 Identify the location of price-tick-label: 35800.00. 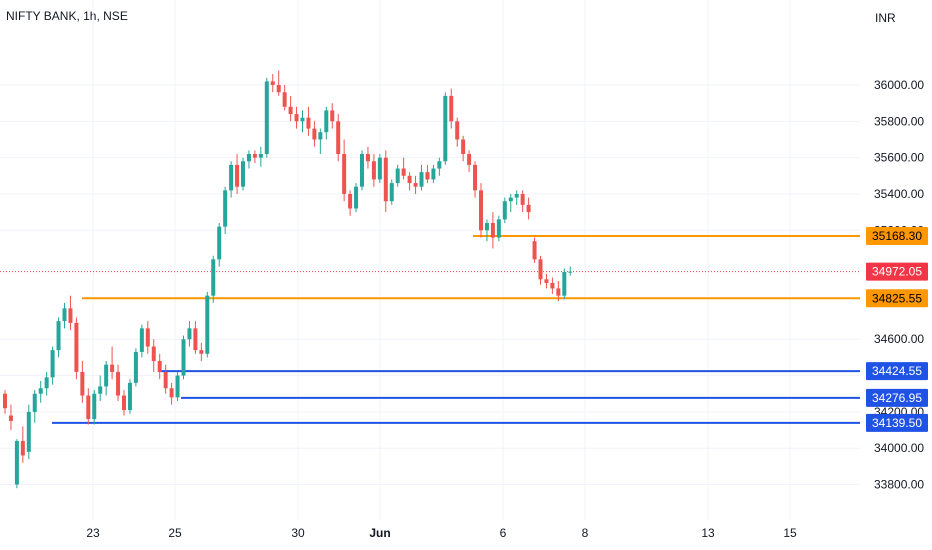
(899, 121).